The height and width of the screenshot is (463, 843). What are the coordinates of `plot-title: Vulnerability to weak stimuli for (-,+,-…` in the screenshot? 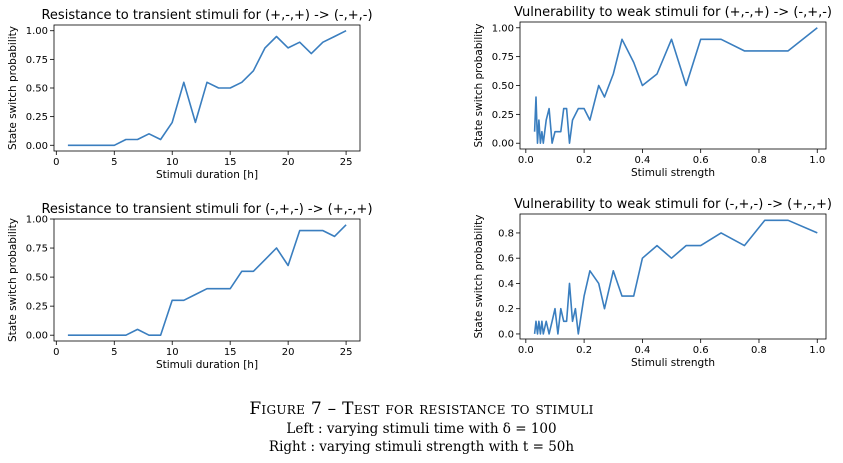 It's located at (673, 204).